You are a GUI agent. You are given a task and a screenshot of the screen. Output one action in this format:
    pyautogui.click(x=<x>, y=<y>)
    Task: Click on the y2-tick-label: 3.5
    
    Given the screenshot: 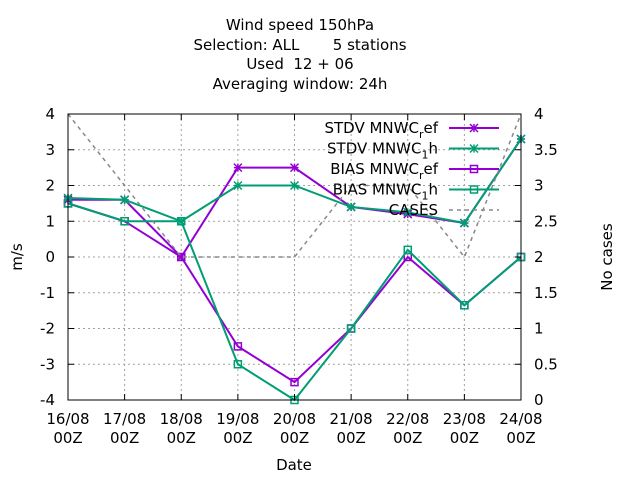 What is the action you would take?
    pyautogui.click(x=546, y=150)
    